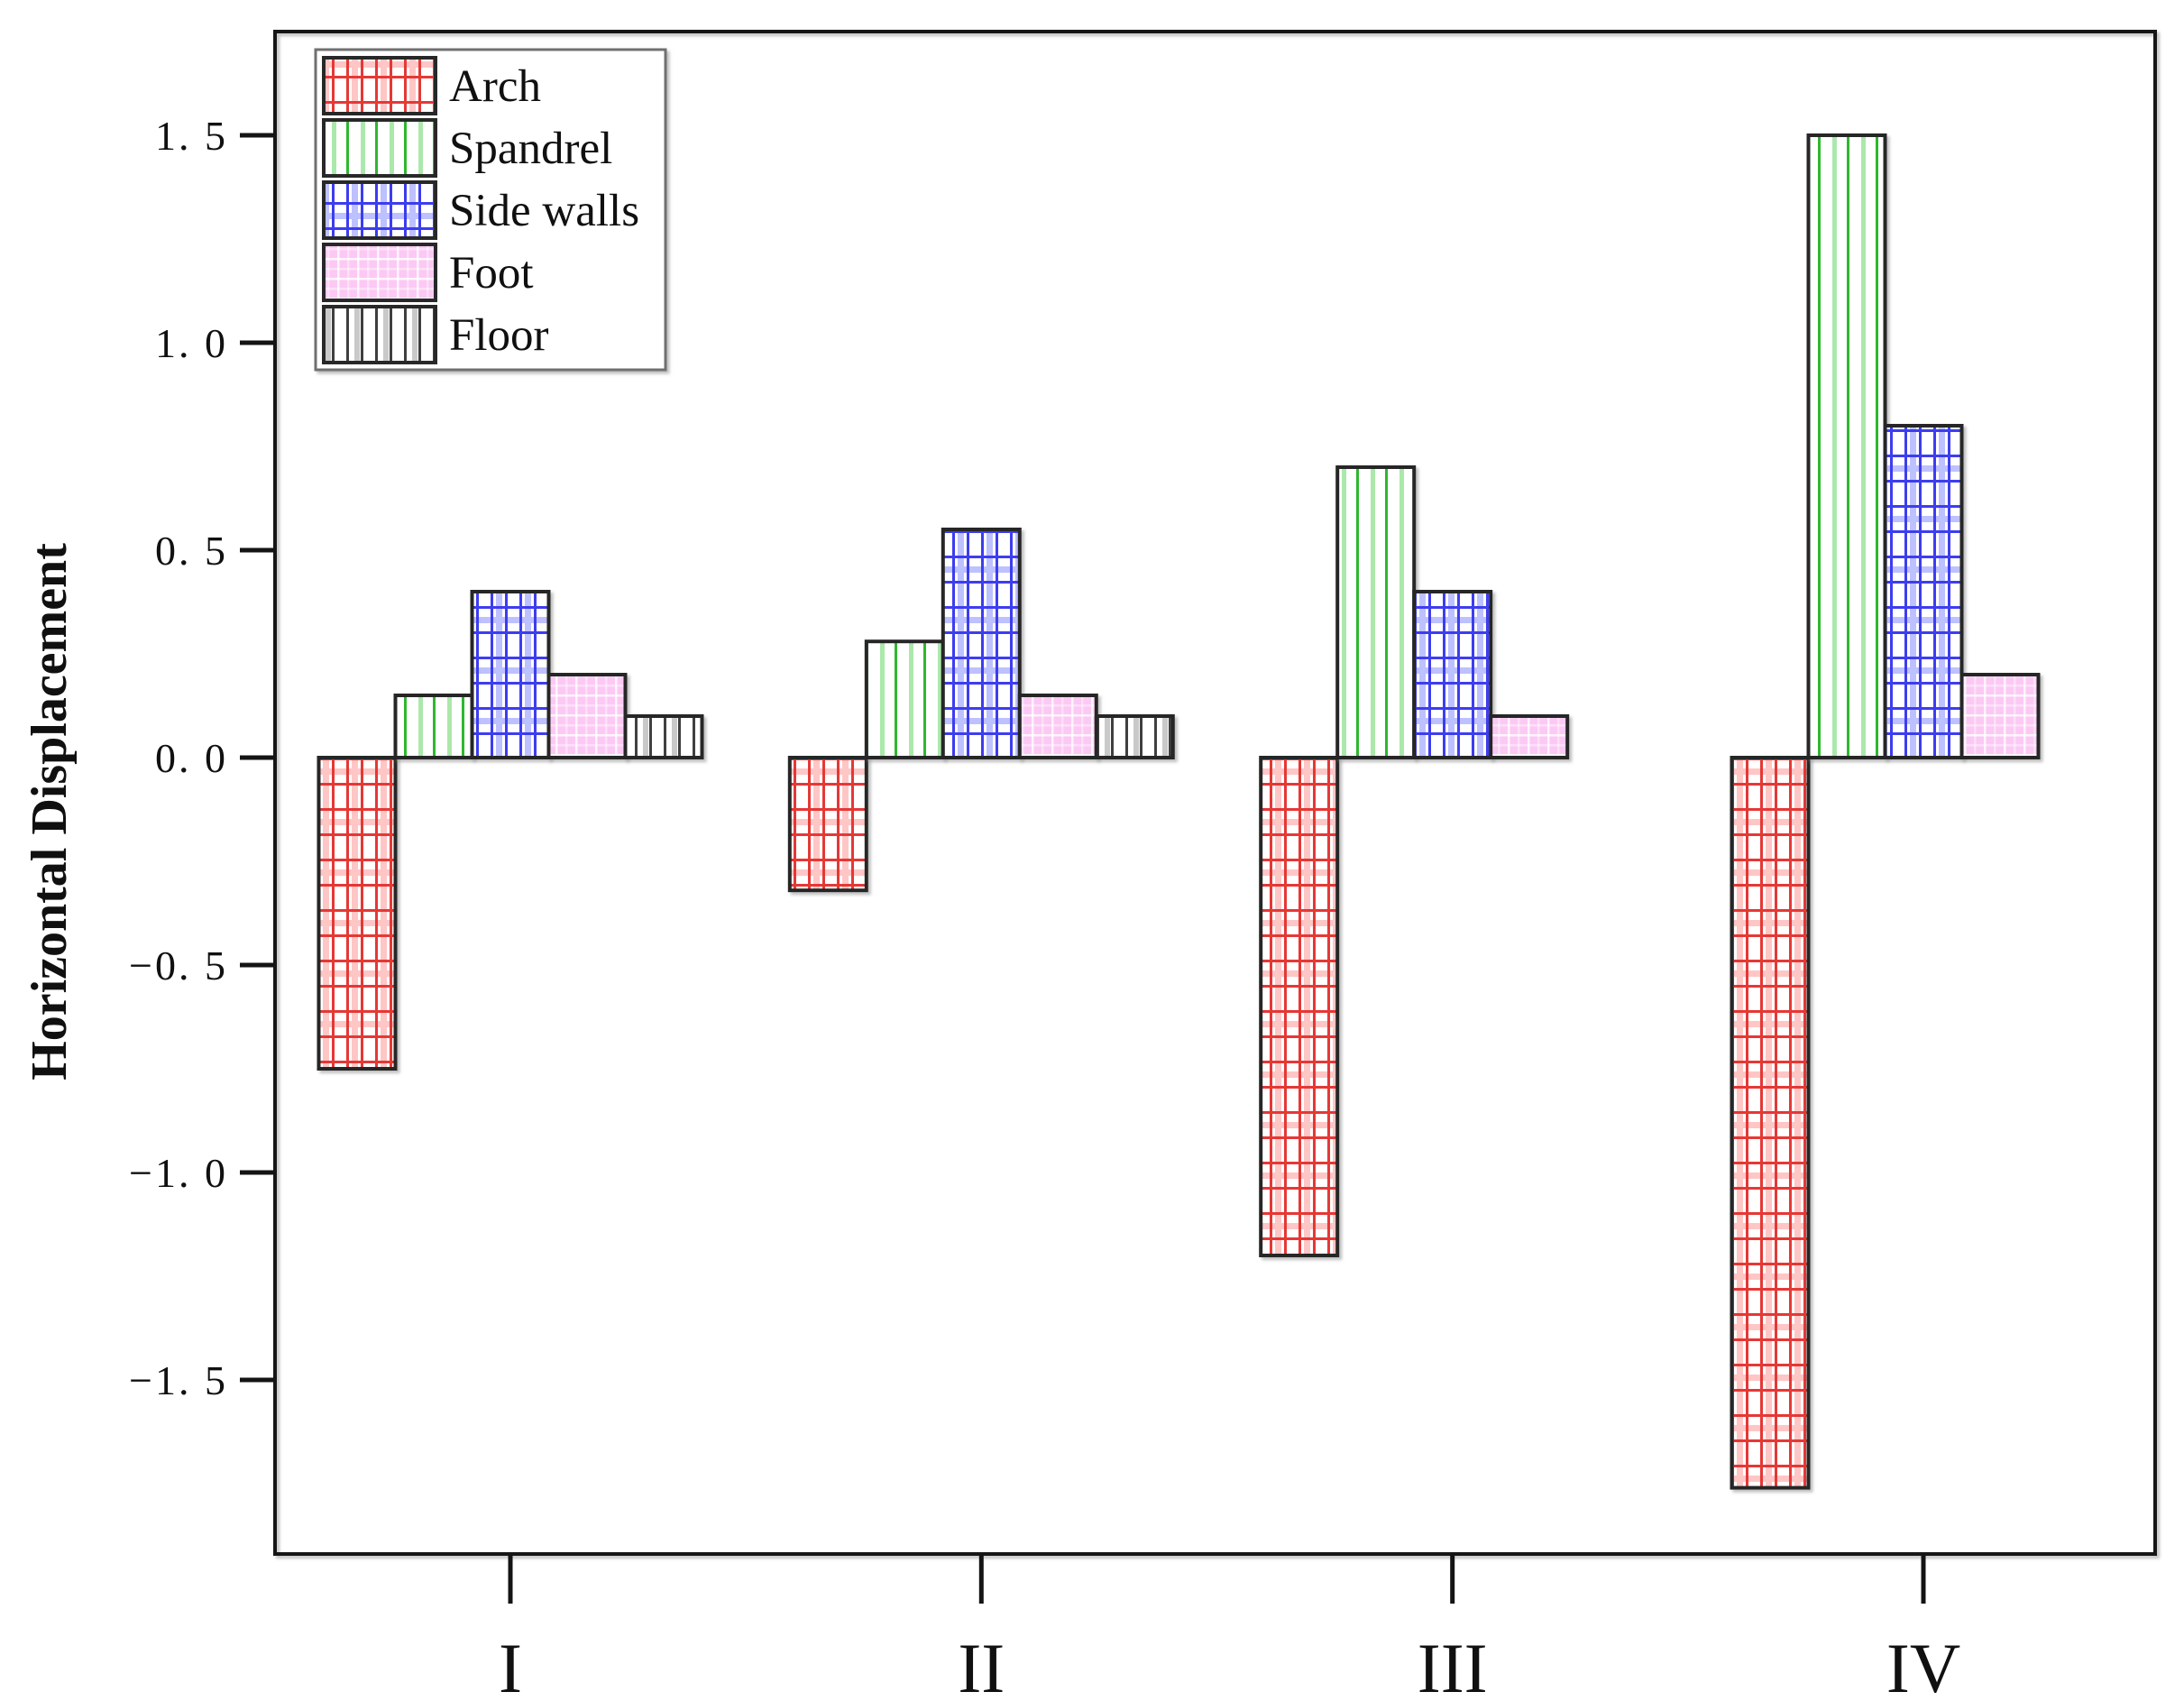  I want to click on bar-spandrel-I, so click(433, 726).